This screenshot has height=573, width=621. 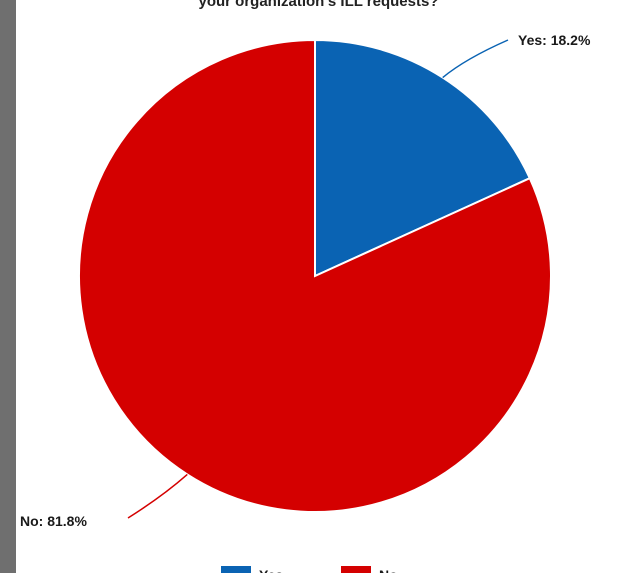 I want to click on leader-line-no, so click(x=157, y=496).